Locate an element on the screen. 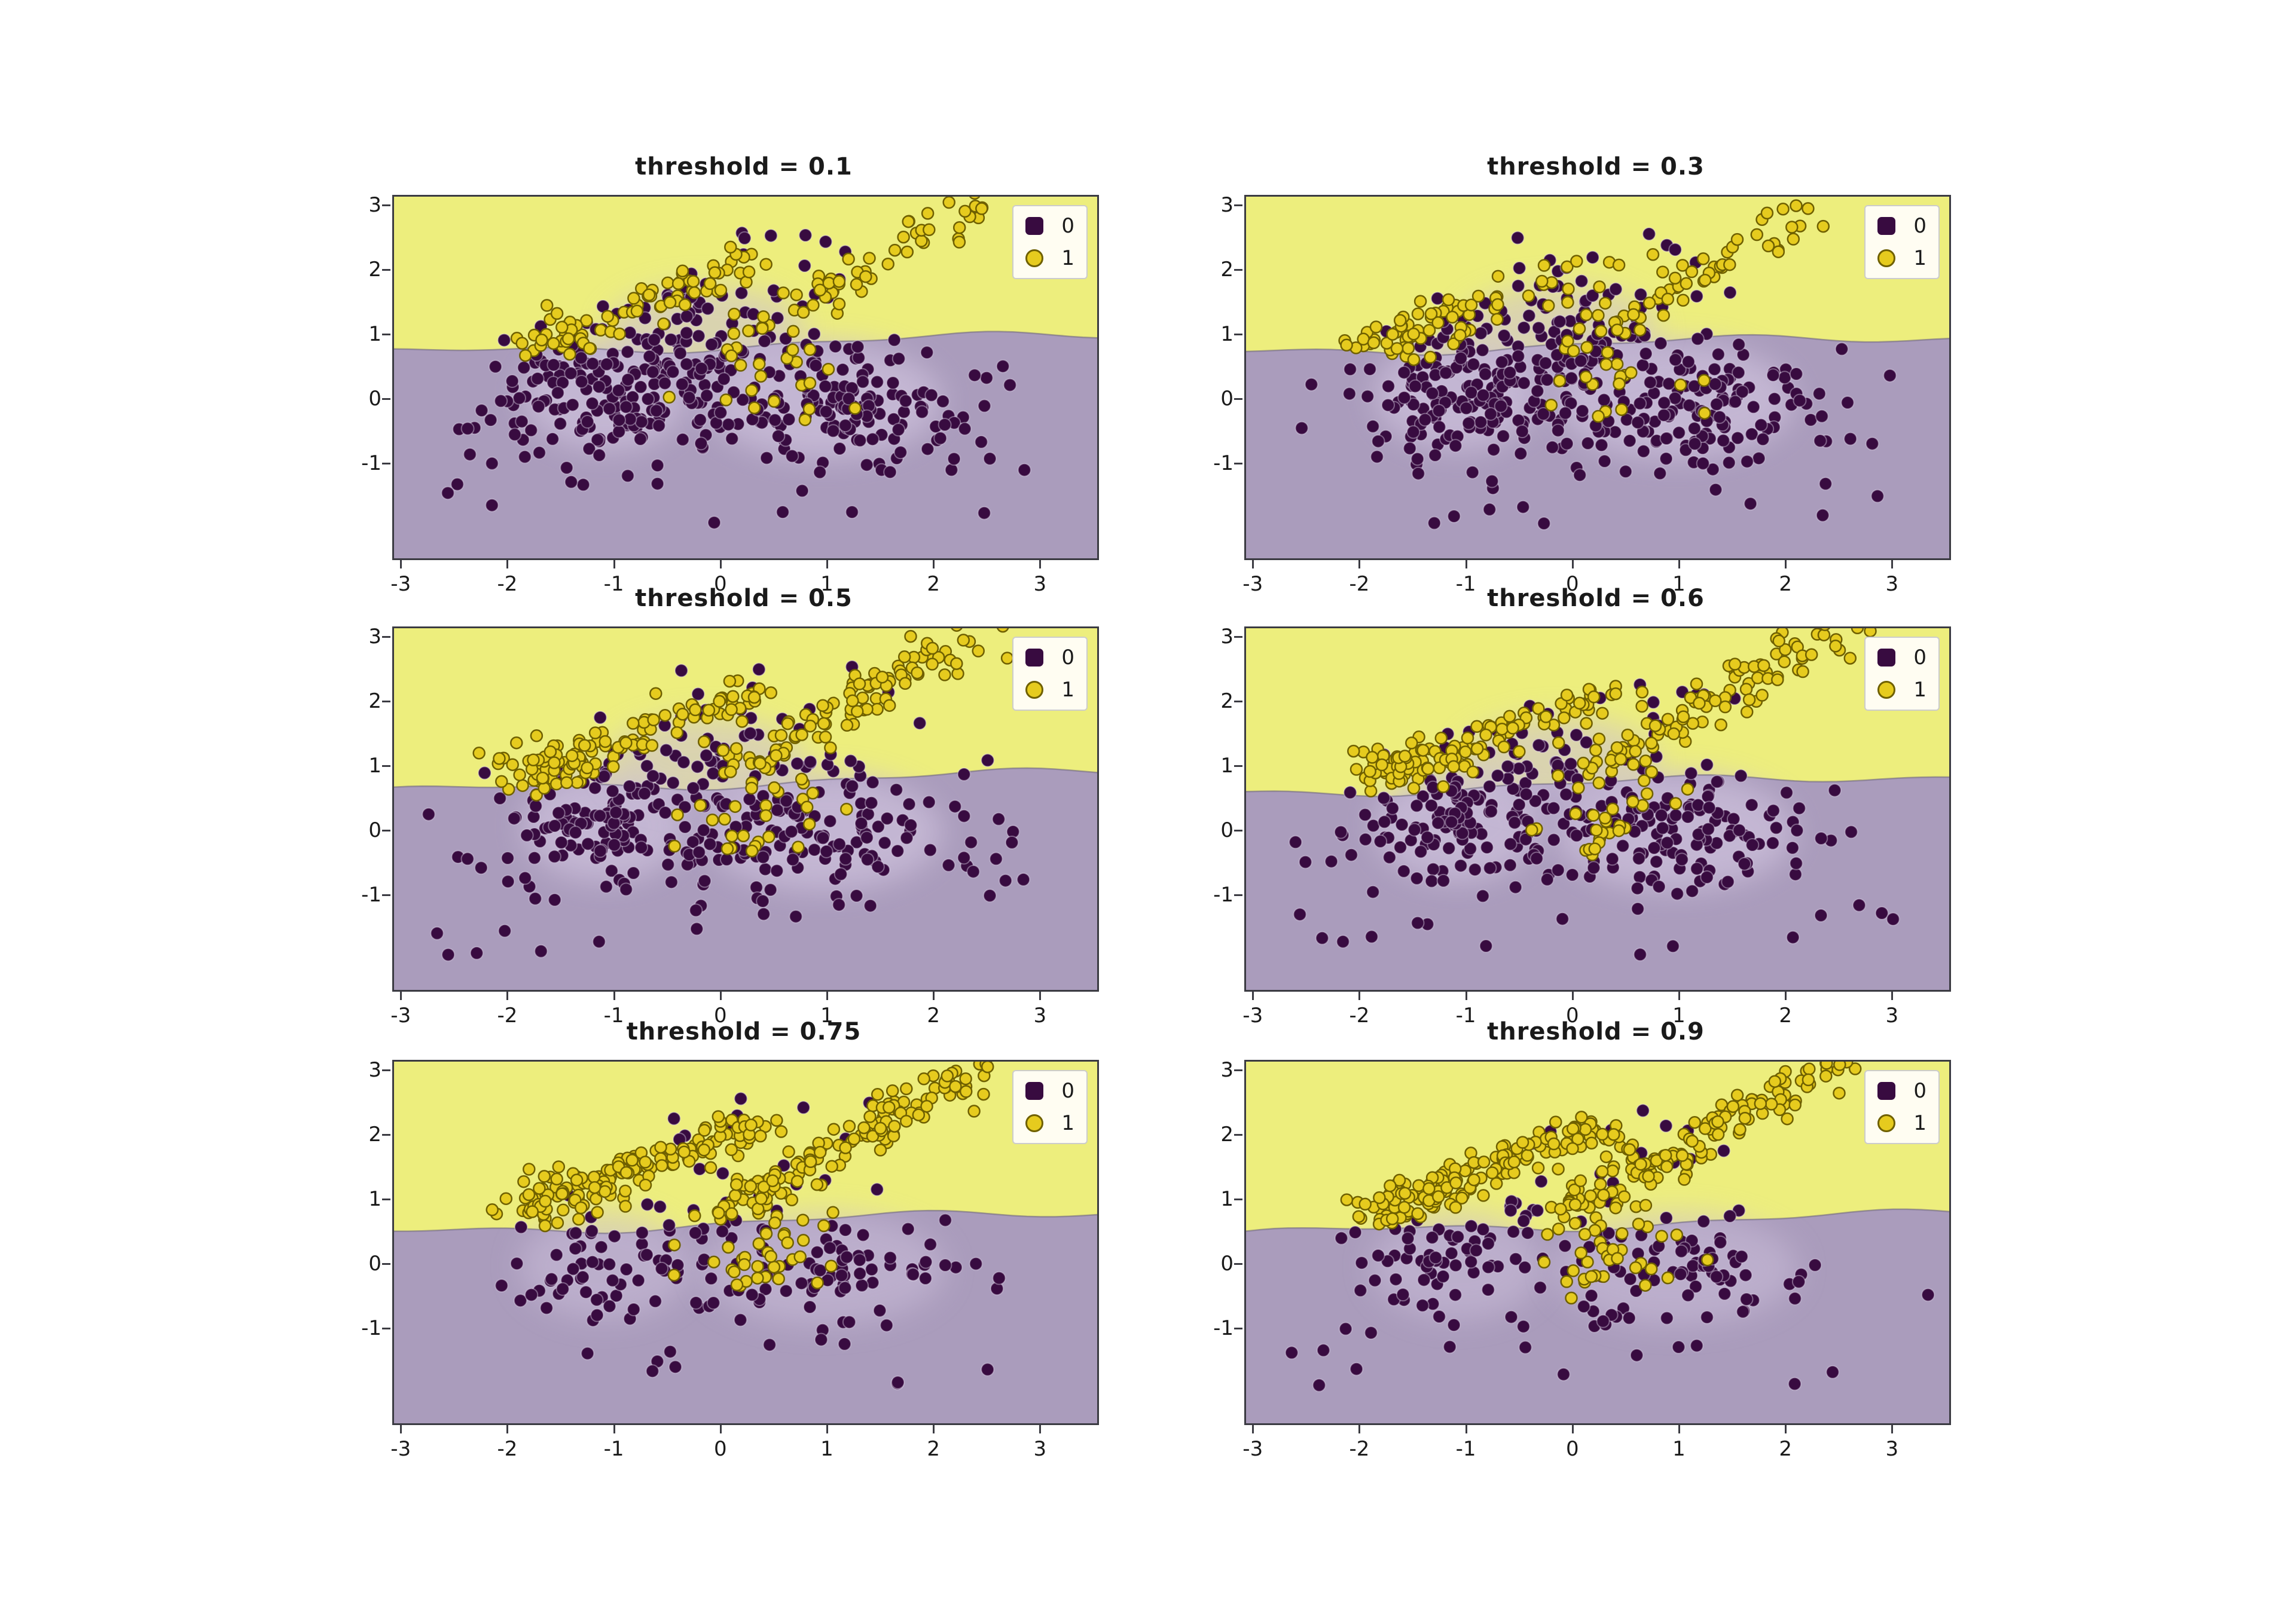 The height and width of the screenshot is (1605, 2296). subplot-title: threshold = 0.5 is located at coordinates (744, 598).